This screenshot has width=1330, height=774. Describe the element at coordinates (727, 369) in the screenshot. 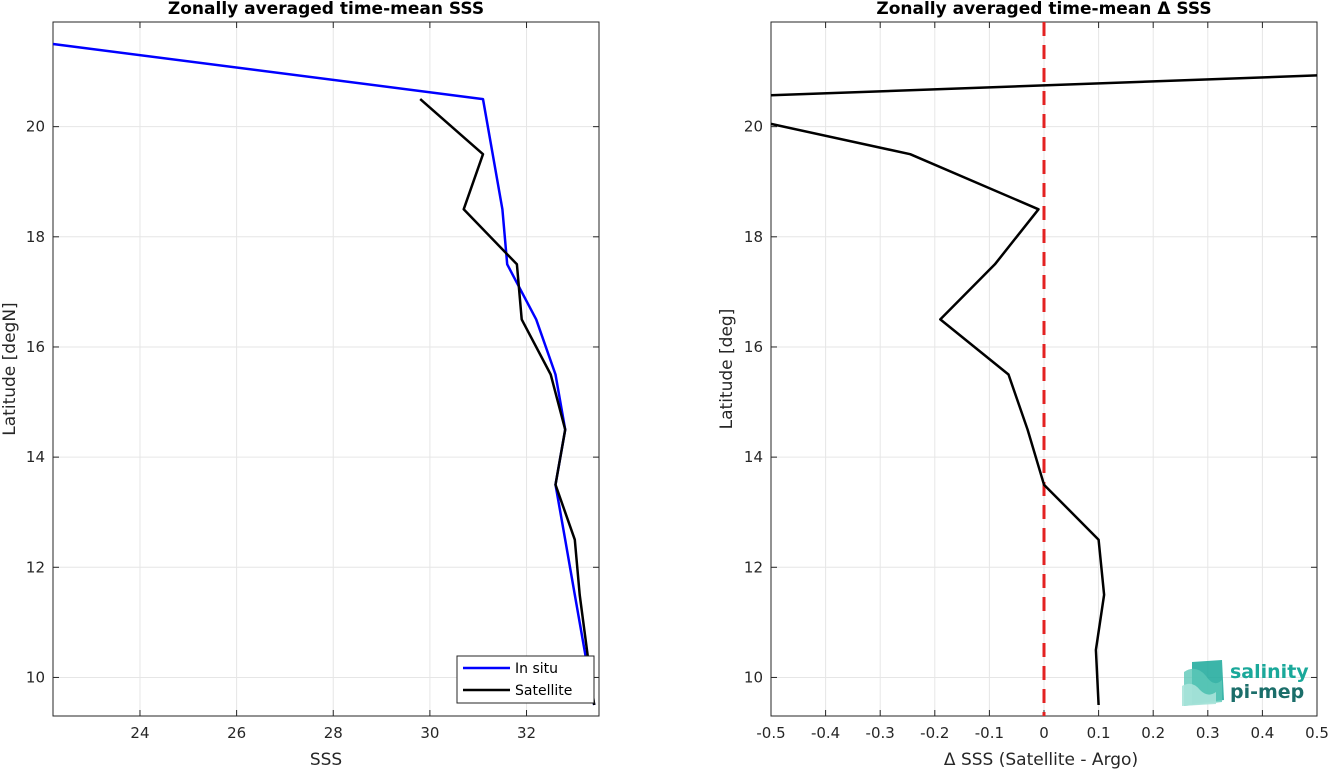

I see `delta-sss-y-axis-label: Latitude [deg]` at that location.